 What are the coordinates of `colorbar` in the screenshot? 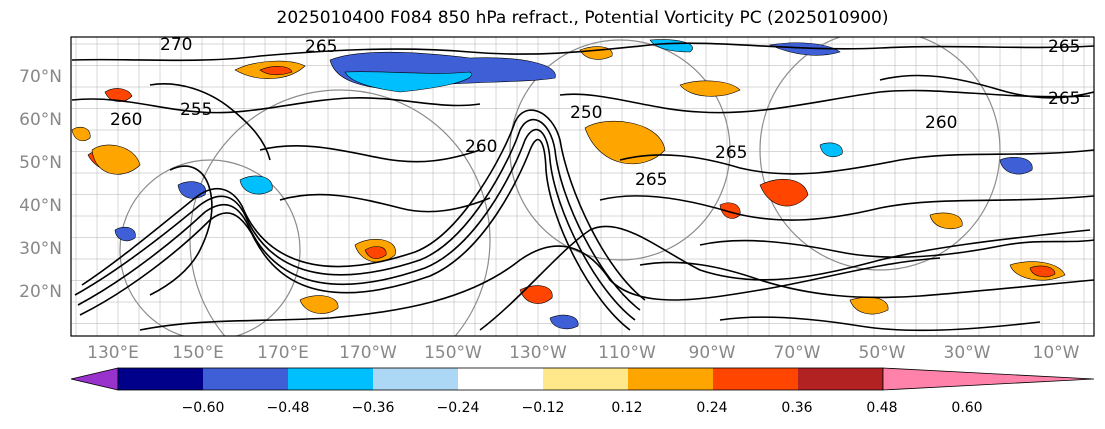 It's located at (582, 379).